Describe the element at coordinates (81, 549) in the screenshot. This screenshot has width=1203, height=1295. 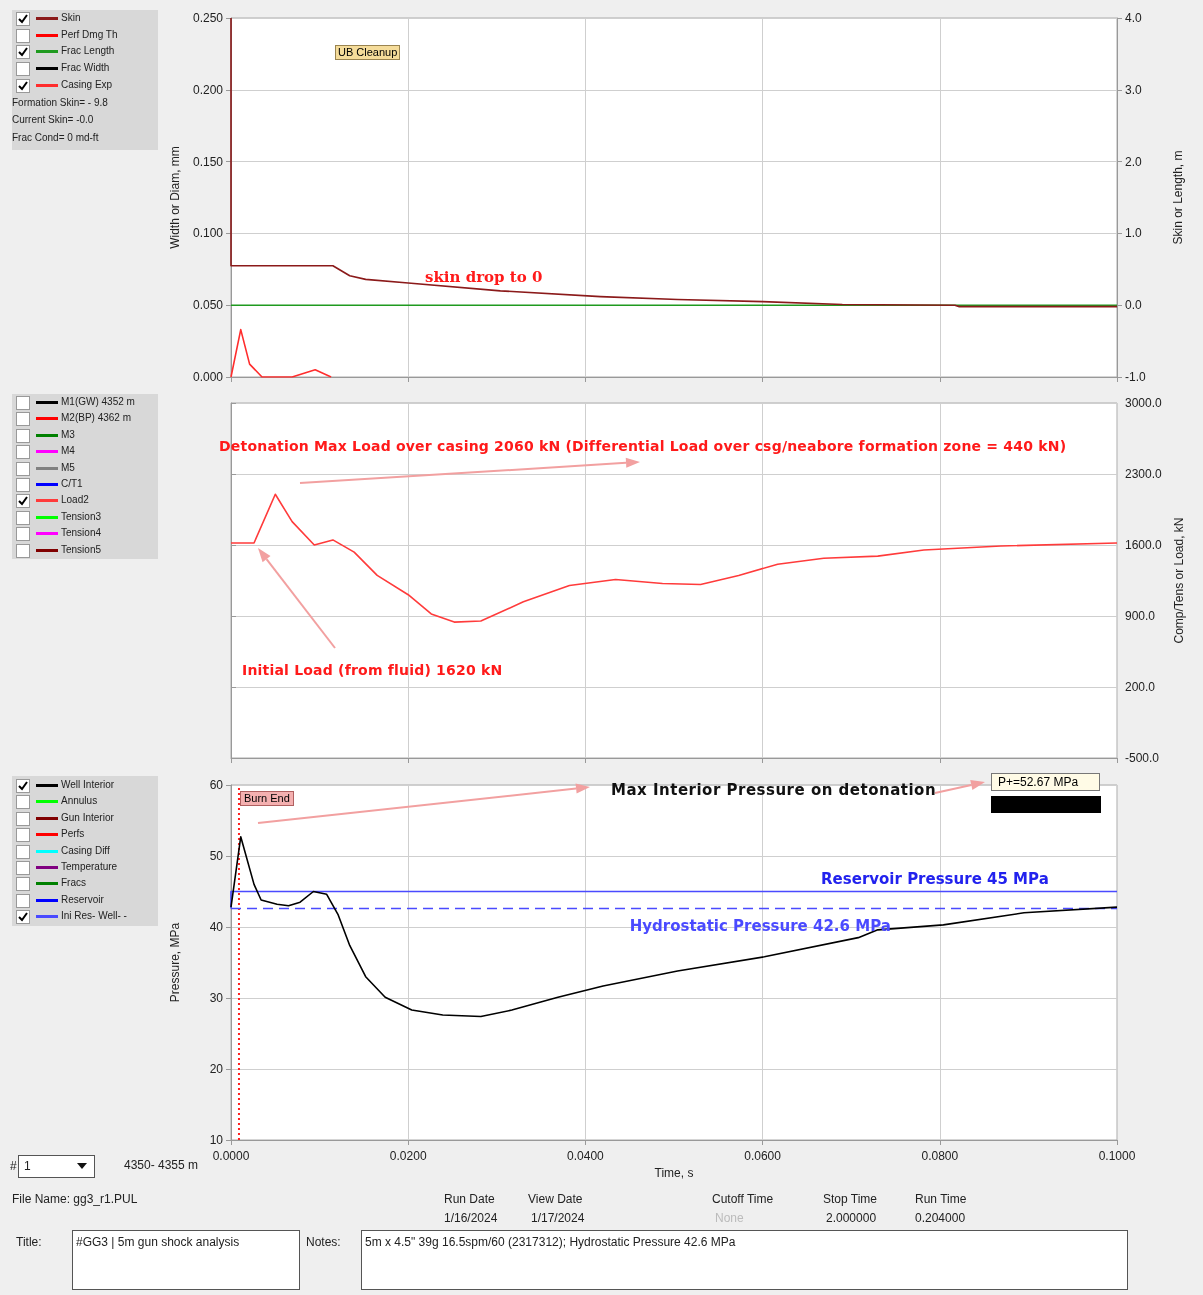
I see `legend-label: Tension5` at that location.